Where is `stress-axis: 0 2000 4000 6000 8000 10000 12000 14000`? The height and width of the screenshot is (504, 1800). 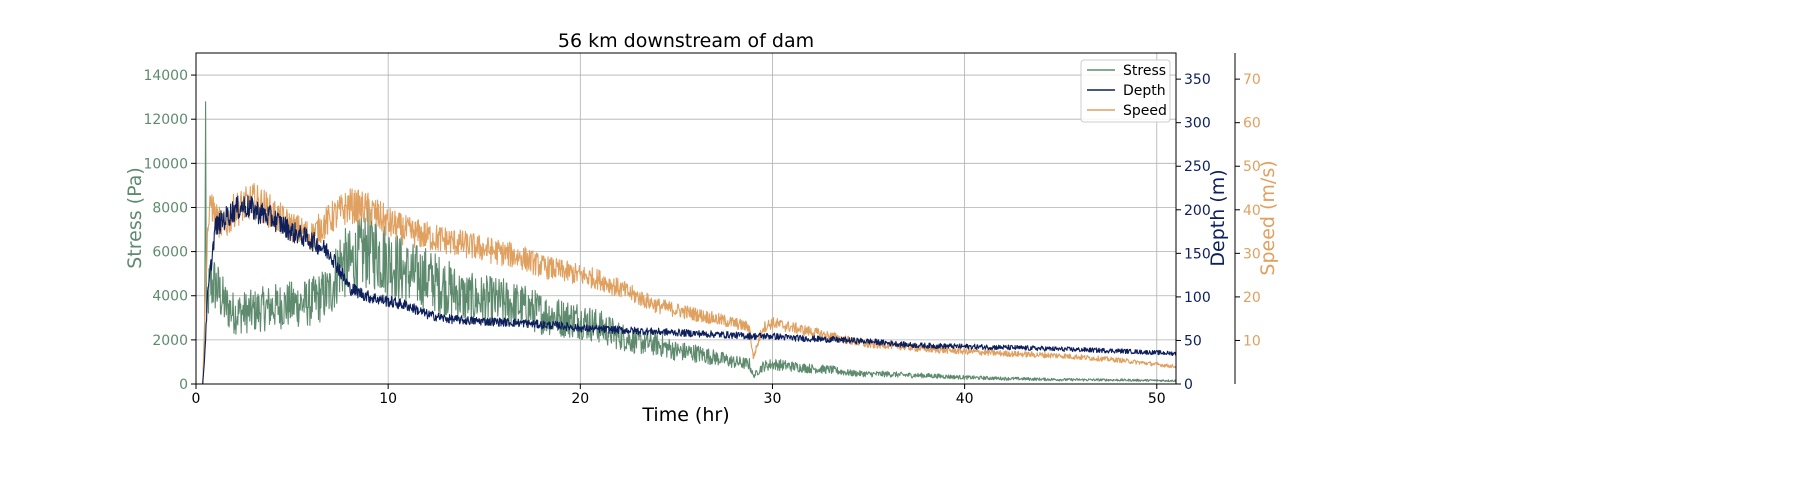
stress-axis: 0 2000 4000 6000 8000 10000 12000 14000 is located at coordinates (169, 230).